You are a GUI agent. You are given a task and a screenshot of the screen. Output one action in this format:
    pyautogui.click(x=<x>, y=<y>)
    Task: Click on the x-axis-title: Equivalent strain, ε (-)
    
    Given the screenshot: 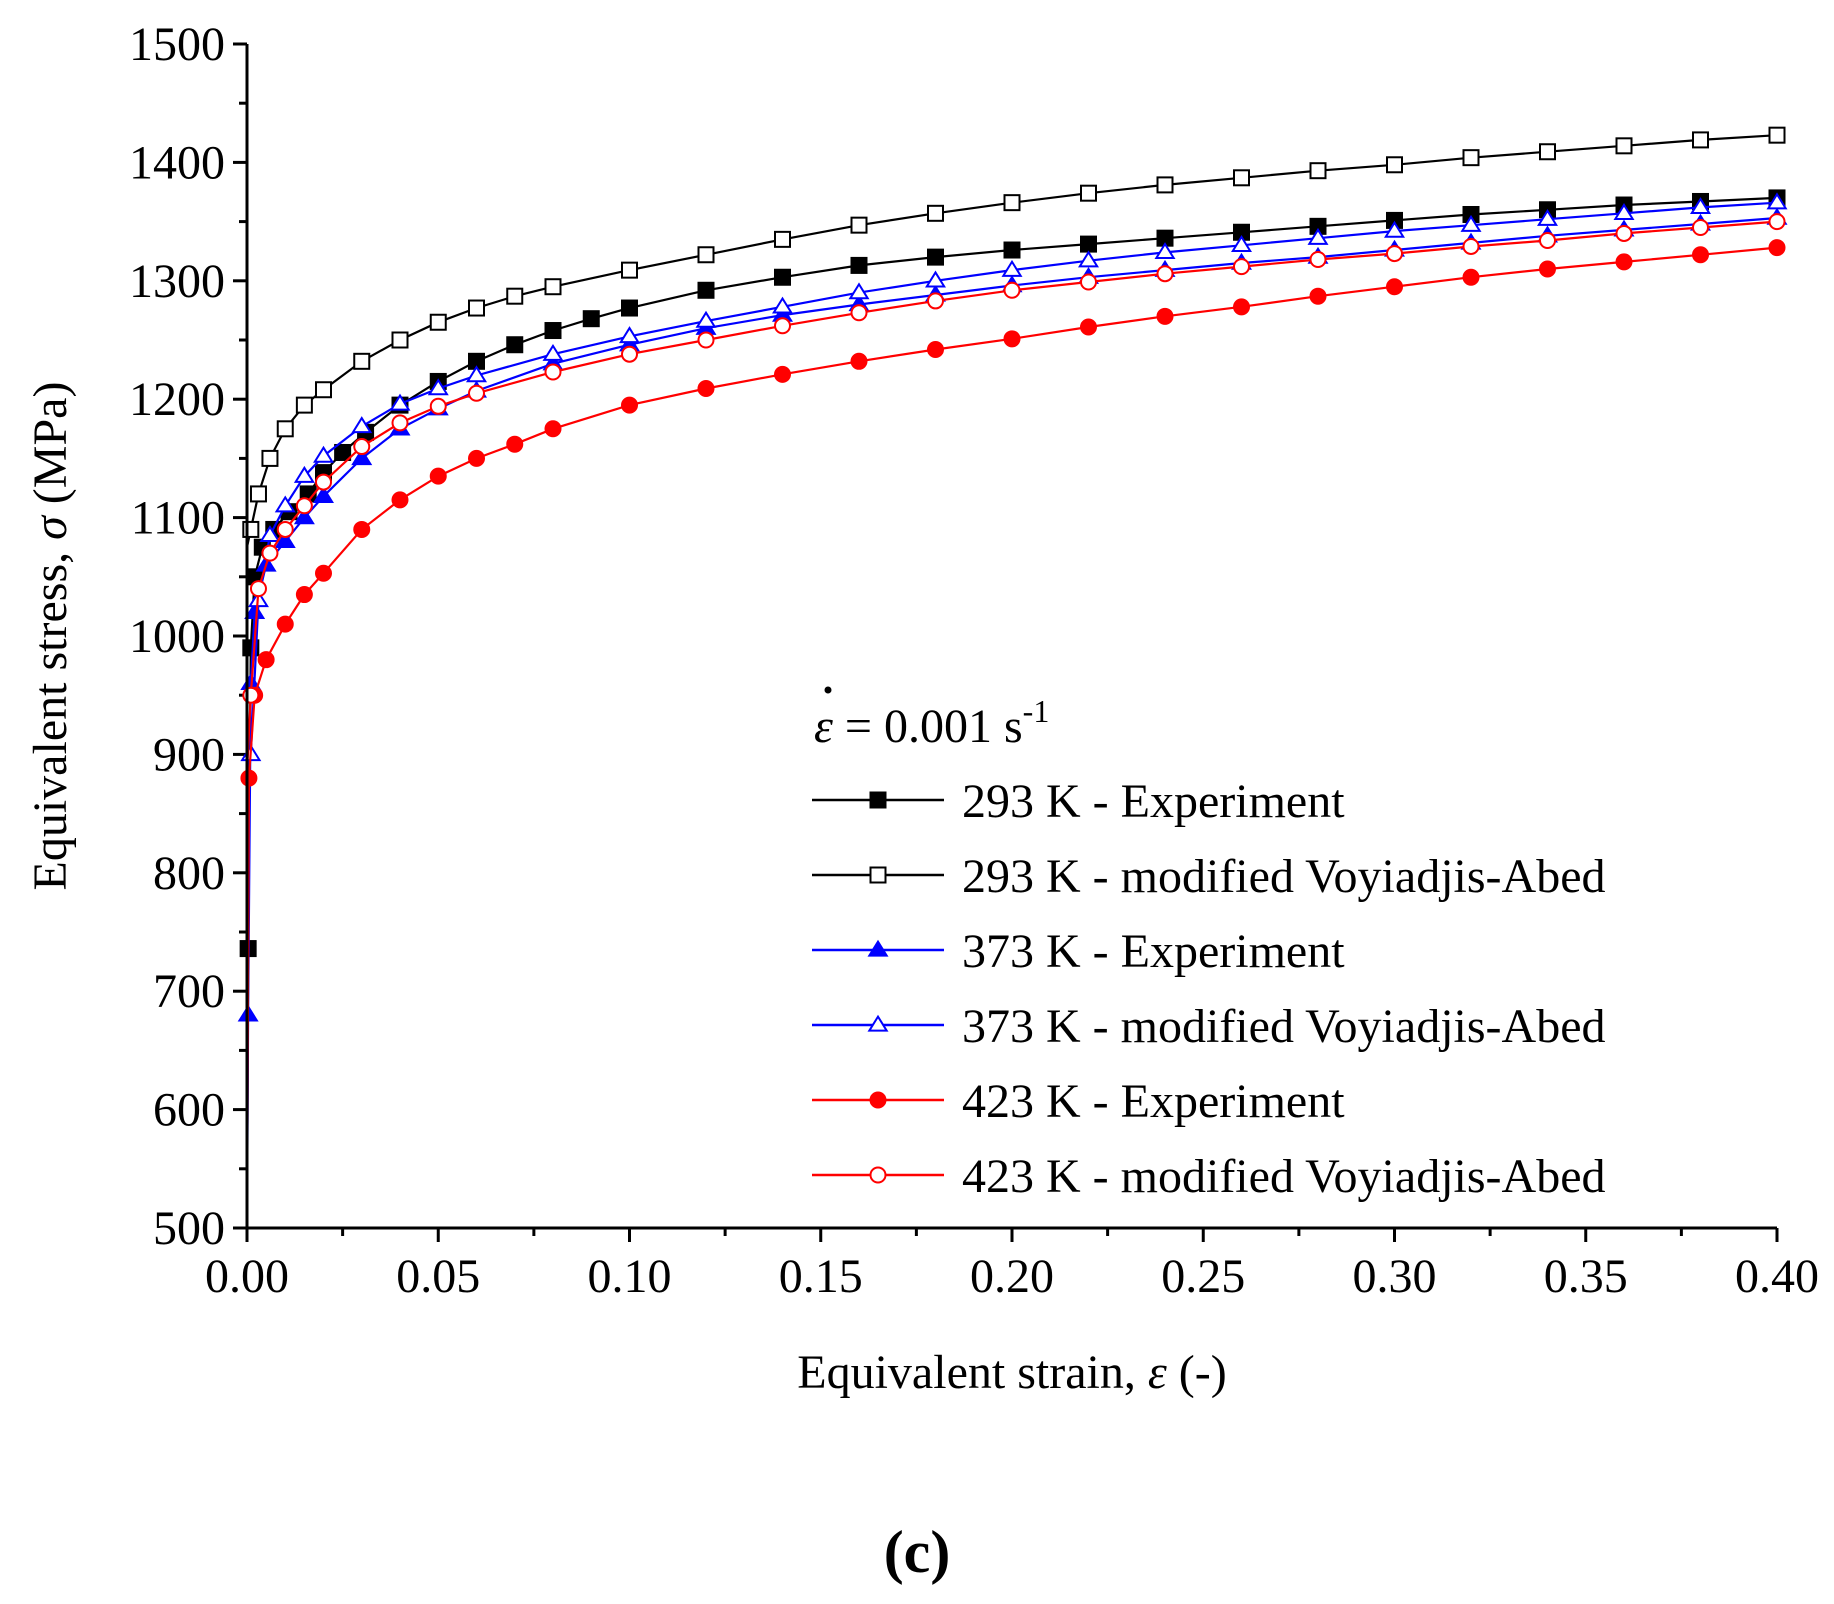 What is the action you would take?
    pyautogui.click(x=1011, y=1372)
    